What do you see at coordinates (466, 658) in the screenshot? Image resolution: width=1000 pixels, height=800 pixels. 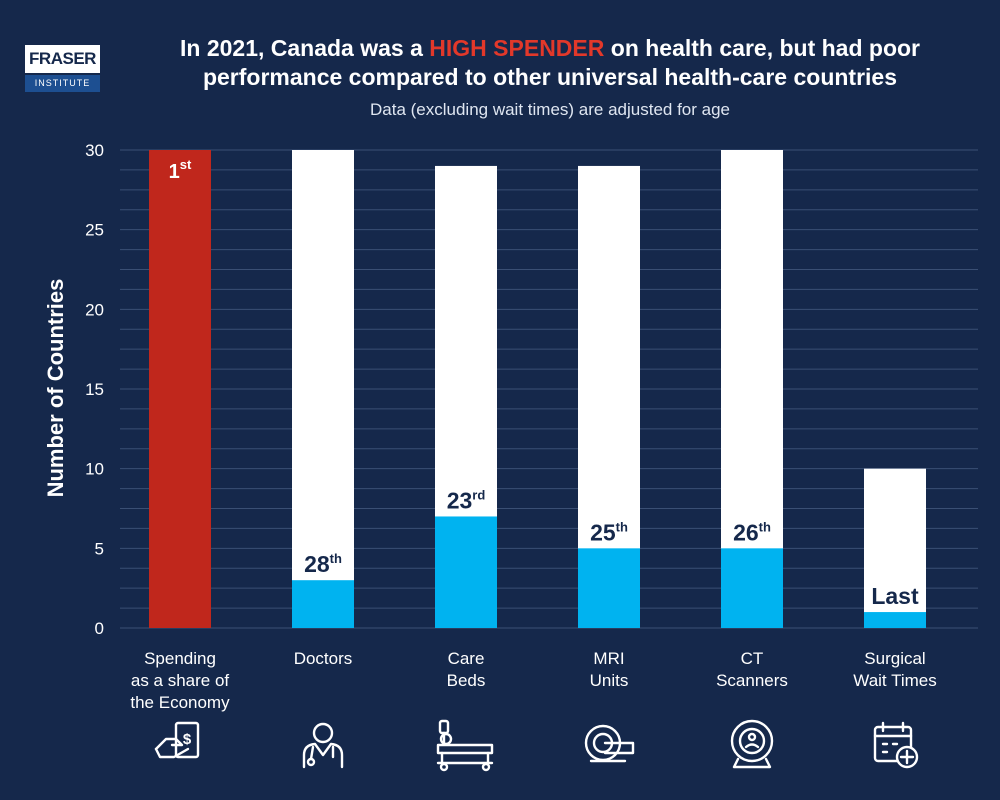 I see `category-label: Care` at bounding box center [466, 658].